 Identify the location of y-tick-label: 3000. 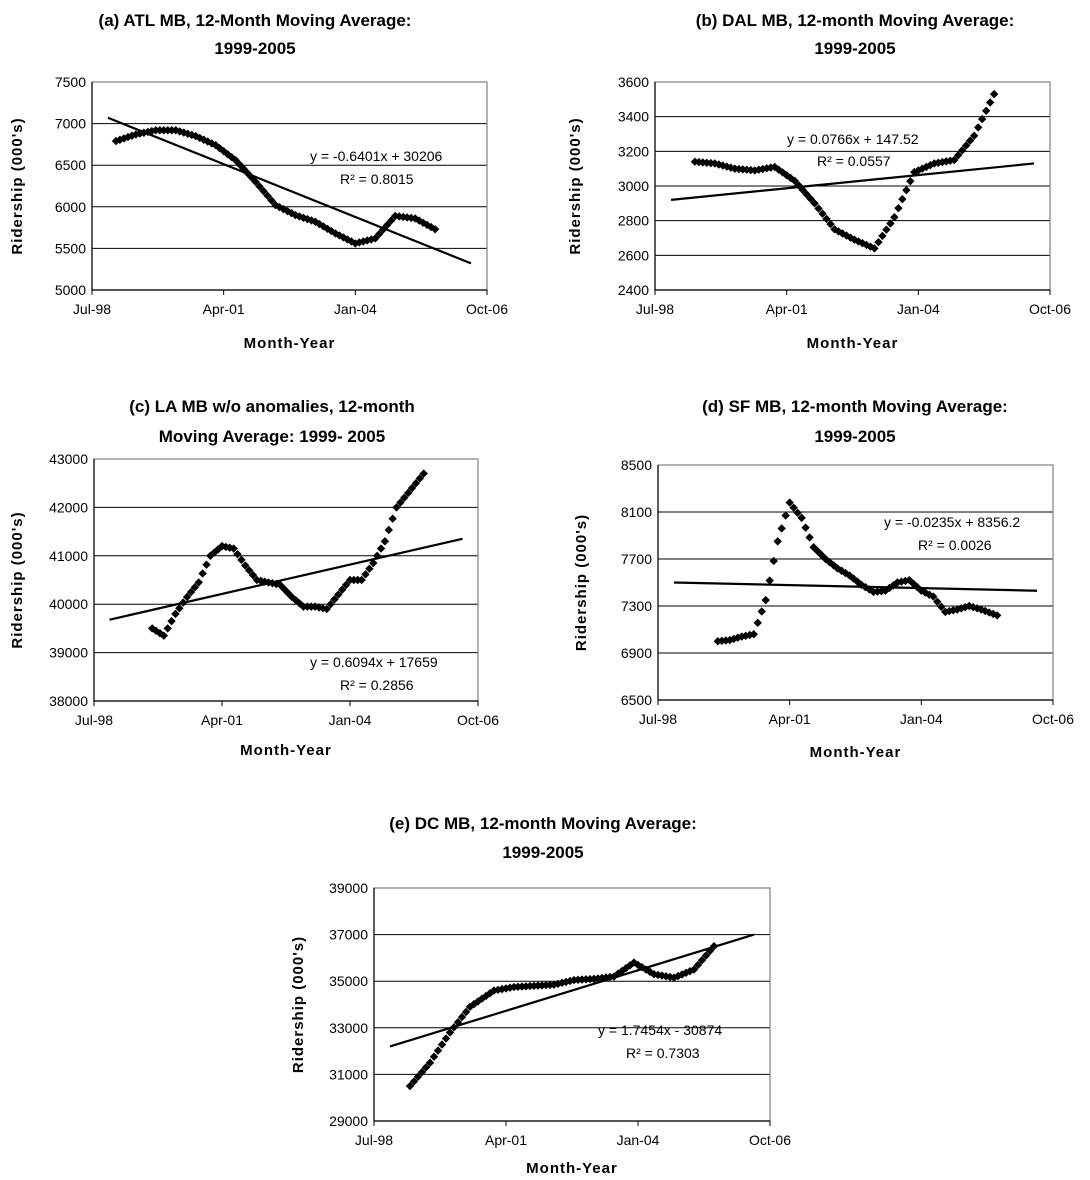
(633, 186).